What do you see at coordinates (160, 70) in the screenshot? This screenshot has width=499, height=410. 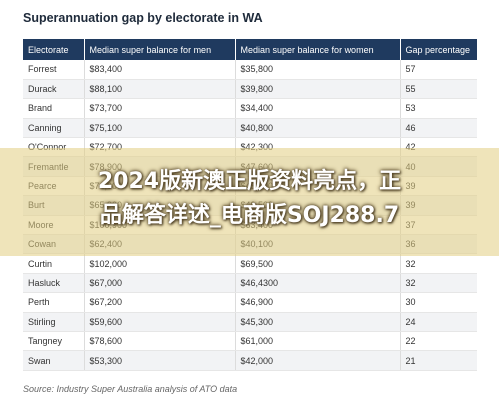 I see `cell-men-balance: $83,400` at bounding box center [160, 70].